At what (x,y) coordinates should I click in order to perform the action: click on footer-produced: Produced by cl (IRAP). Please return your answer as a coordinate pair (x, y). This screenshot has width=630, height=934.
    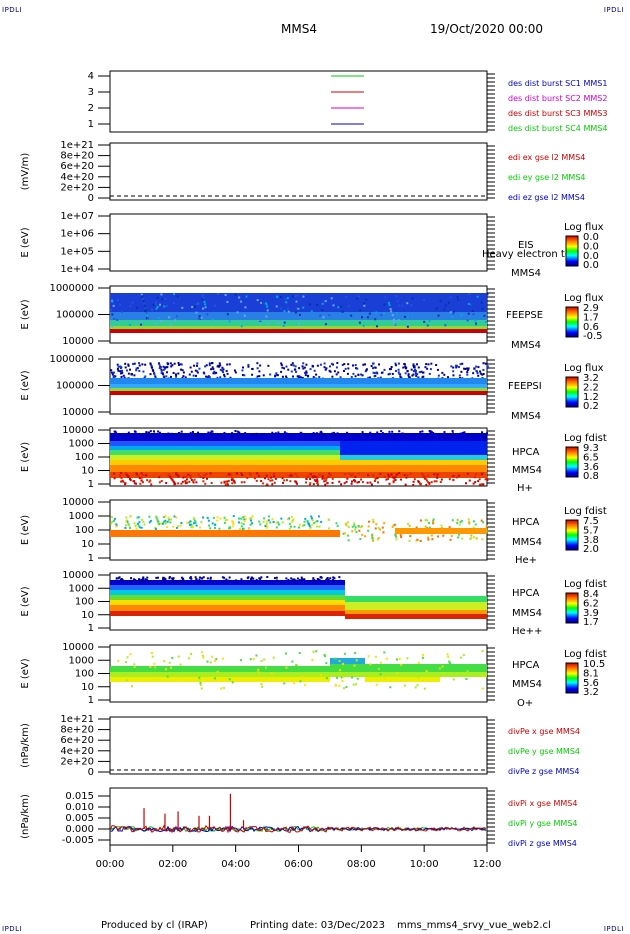
    Looking at the image, I should click on (154, 925).